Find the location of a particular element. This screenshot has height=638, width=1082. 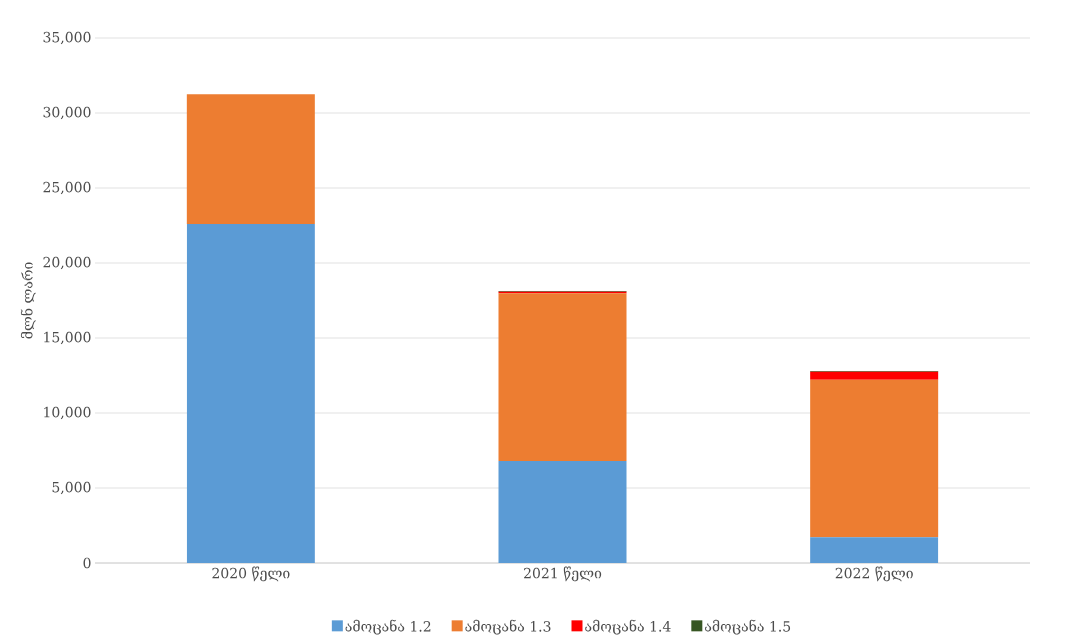

legend-label: ამოცანა 1.2 is located at coordinates (388, 627).